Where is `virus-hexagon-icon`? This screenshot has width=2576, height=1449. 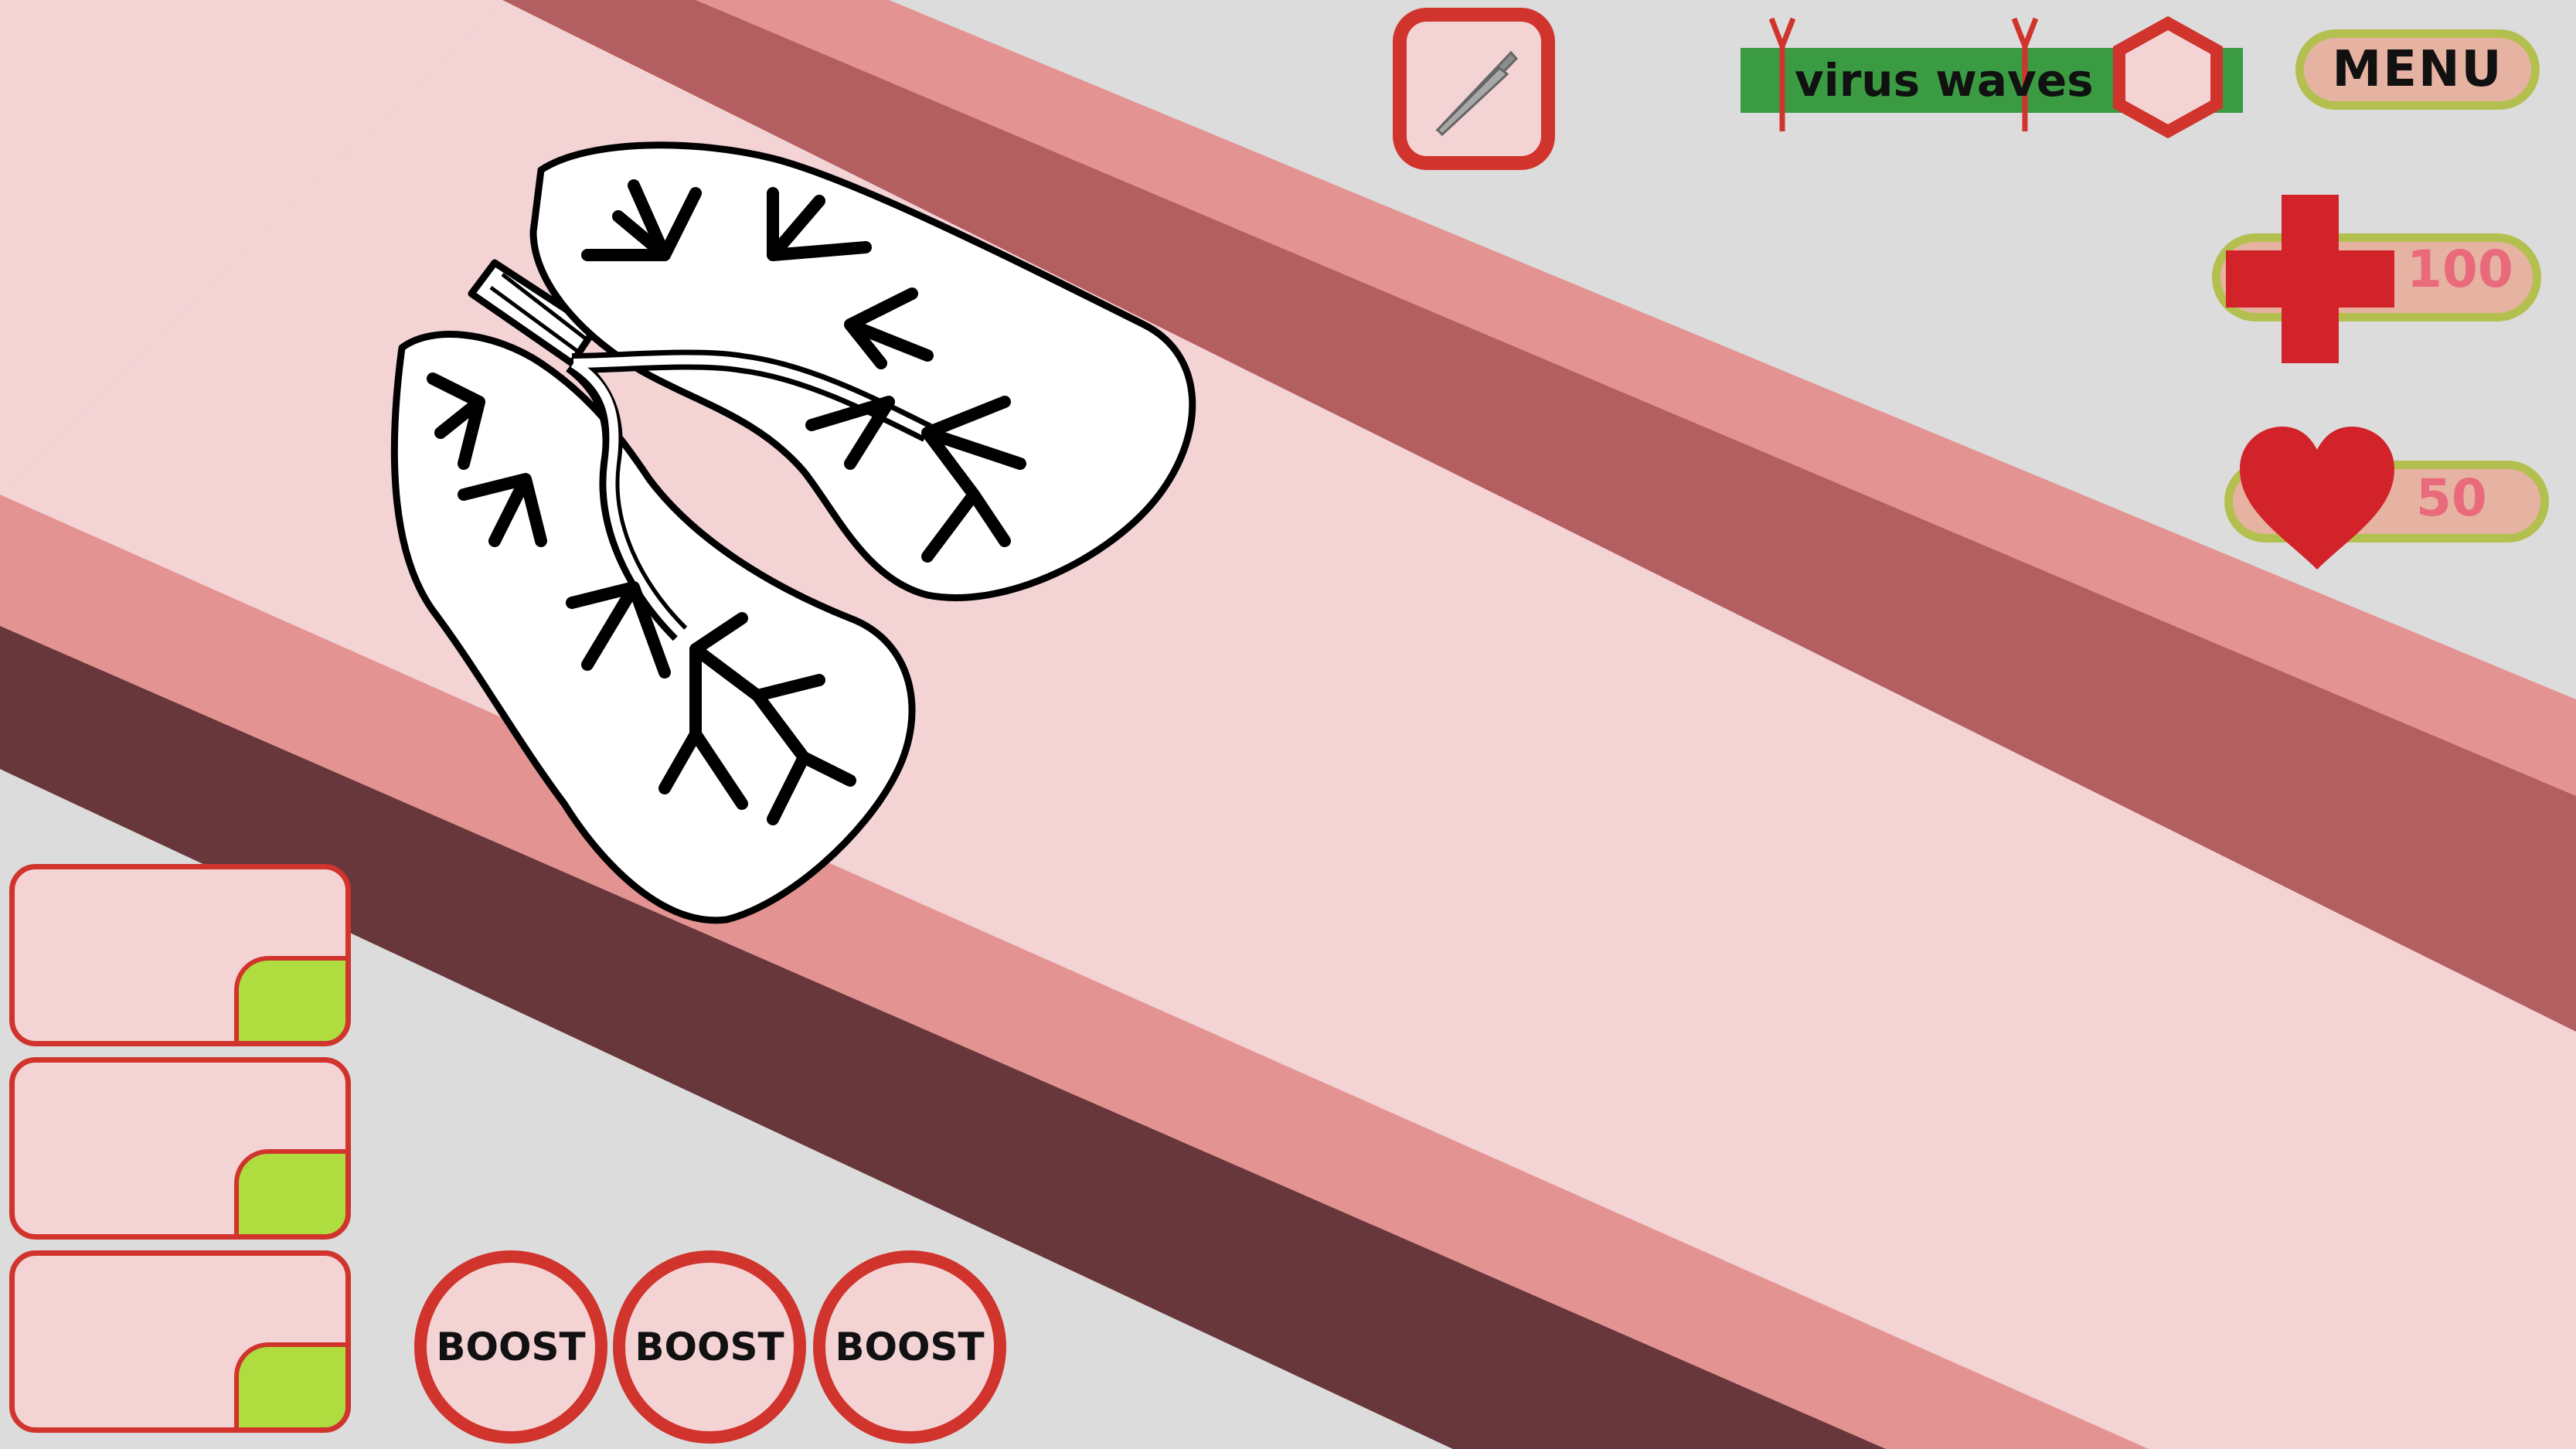
virus-hexagon-icon is located at coordinates (2168, 77).